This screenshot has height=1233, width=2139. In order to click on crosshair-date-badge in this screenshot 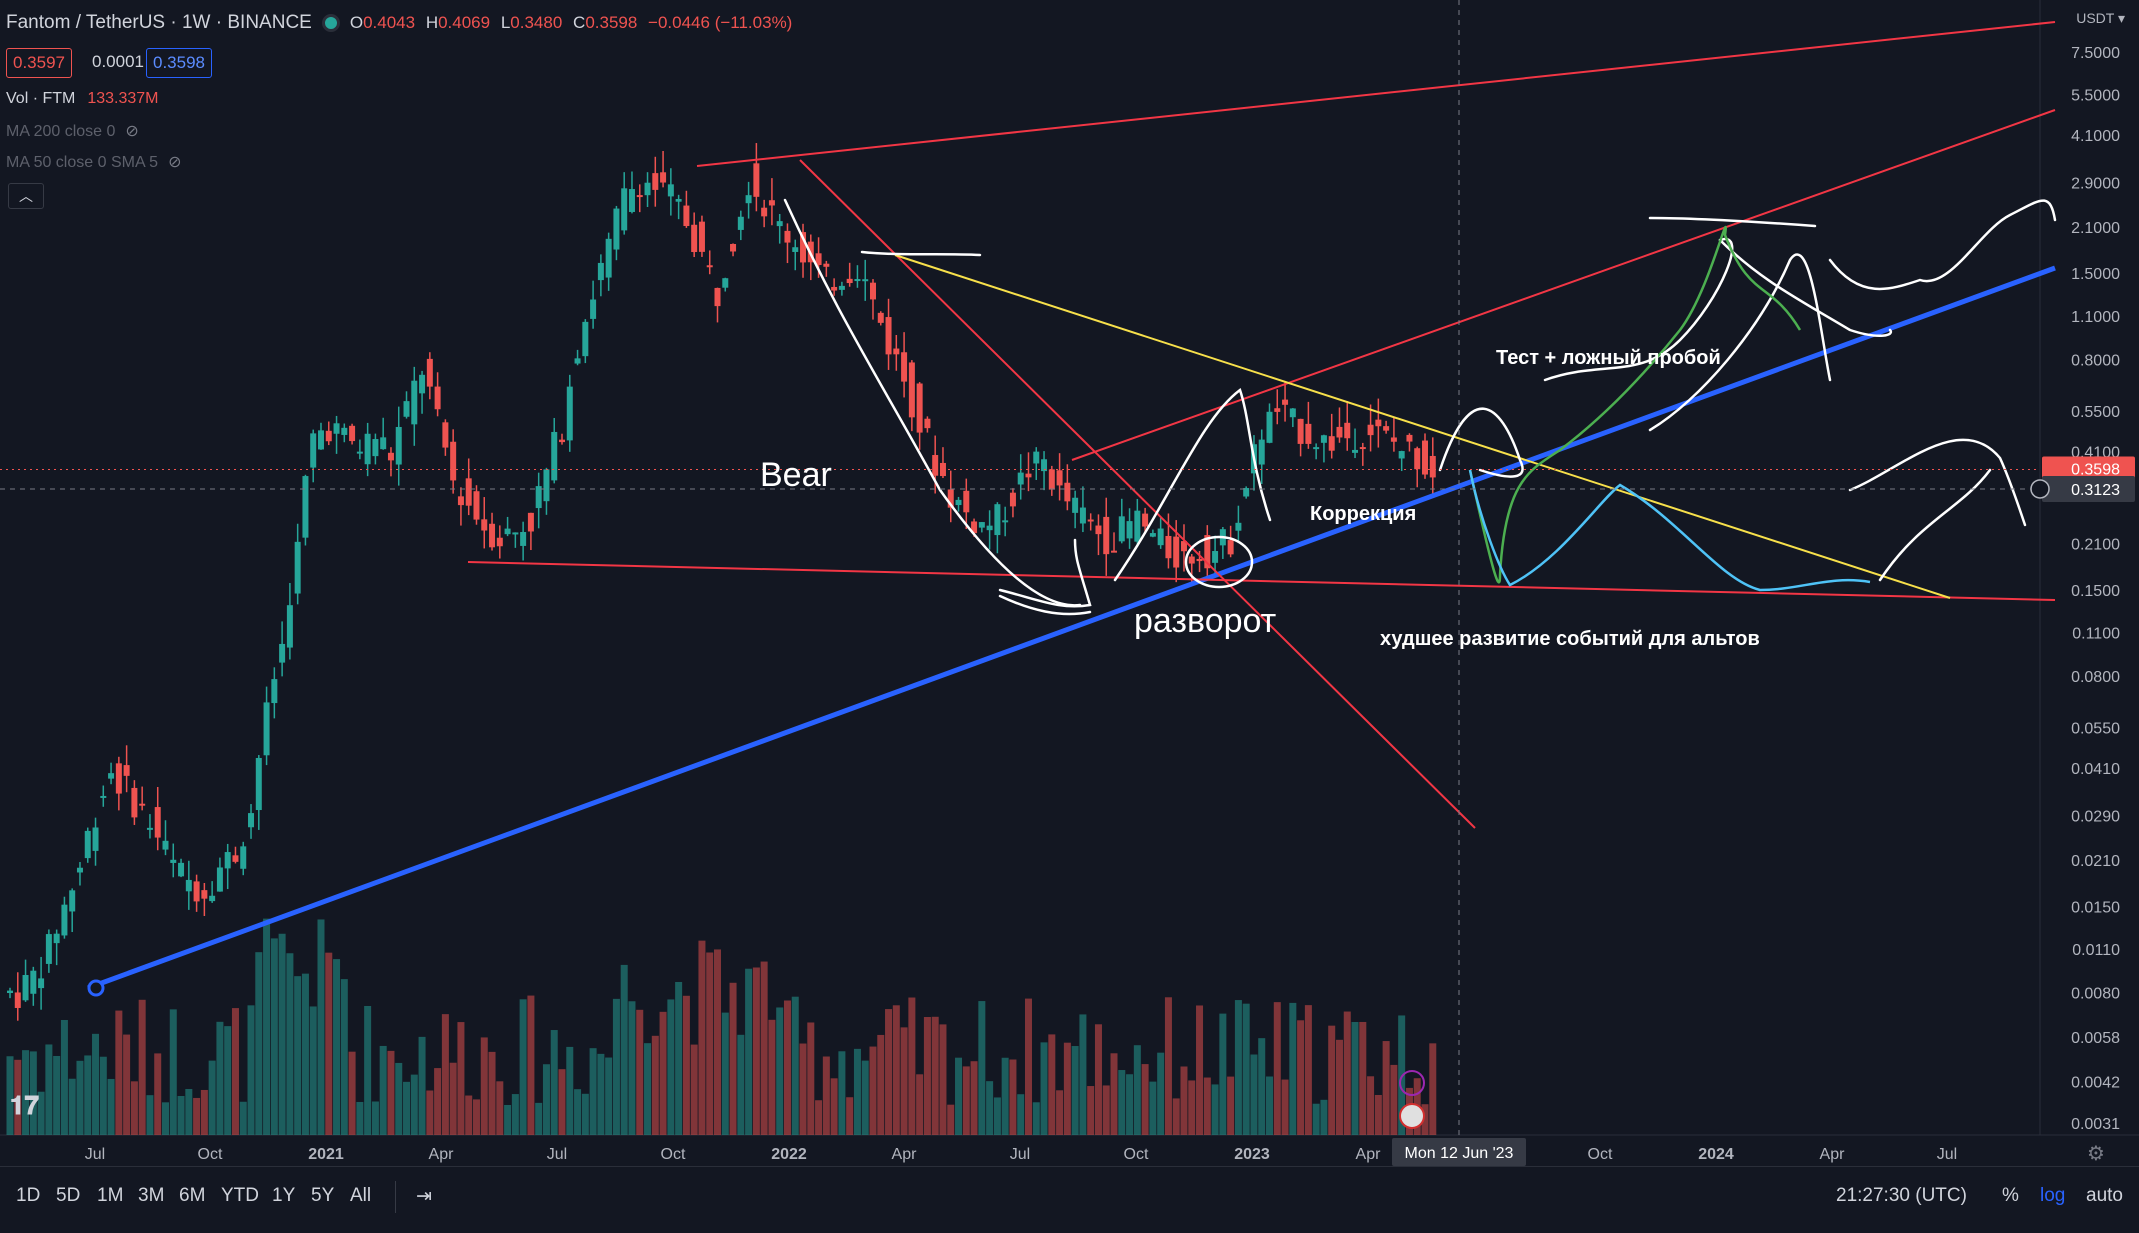, I will do `click(1459, 1152)`.